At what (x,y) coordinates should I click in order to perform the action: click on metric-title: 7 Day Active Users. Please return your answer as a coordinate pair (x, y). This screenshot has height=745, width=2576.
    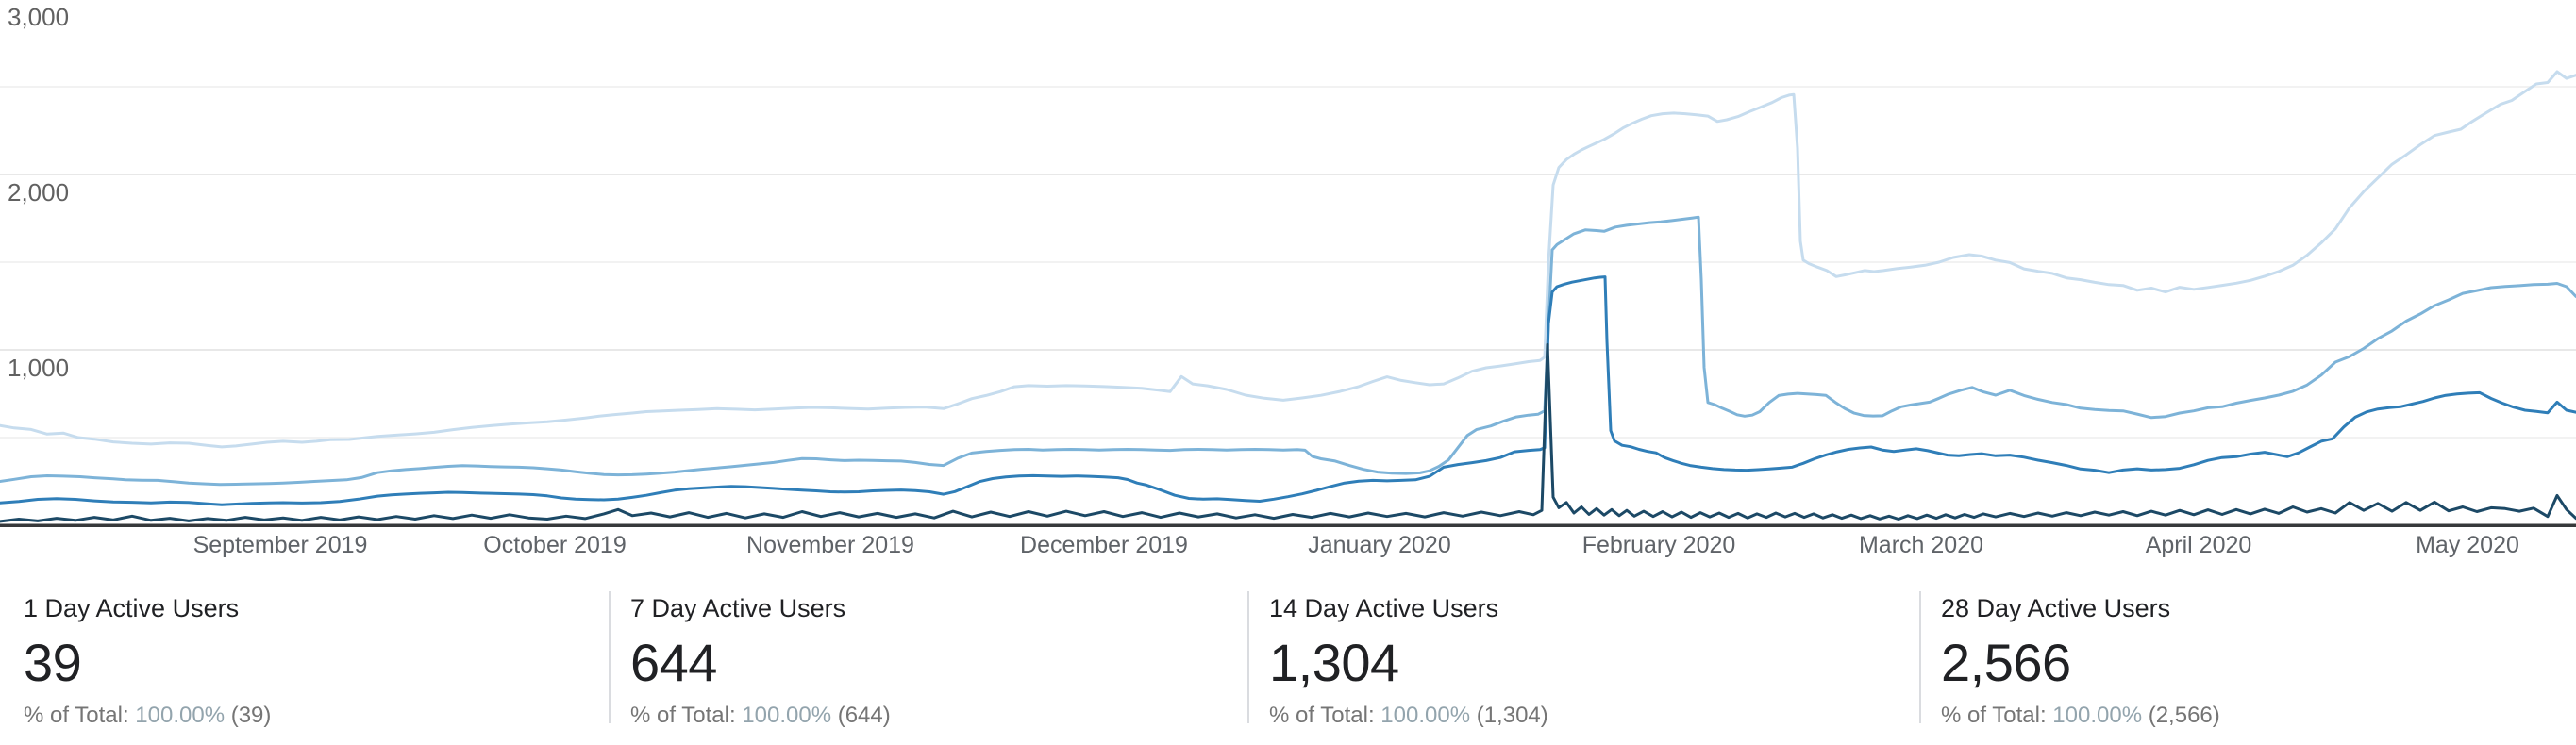
    Looking at the image, I should click on (738, 608).